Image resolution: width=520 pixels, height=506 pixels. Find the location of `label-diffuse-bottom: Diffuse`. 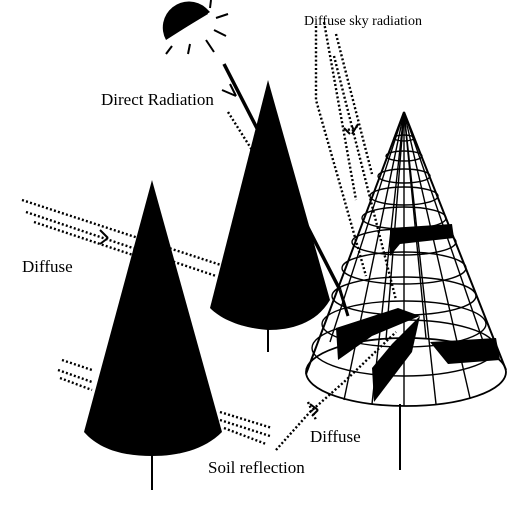

label-diffuse-bottom: Diffuse is located at coordinates (335, 436).